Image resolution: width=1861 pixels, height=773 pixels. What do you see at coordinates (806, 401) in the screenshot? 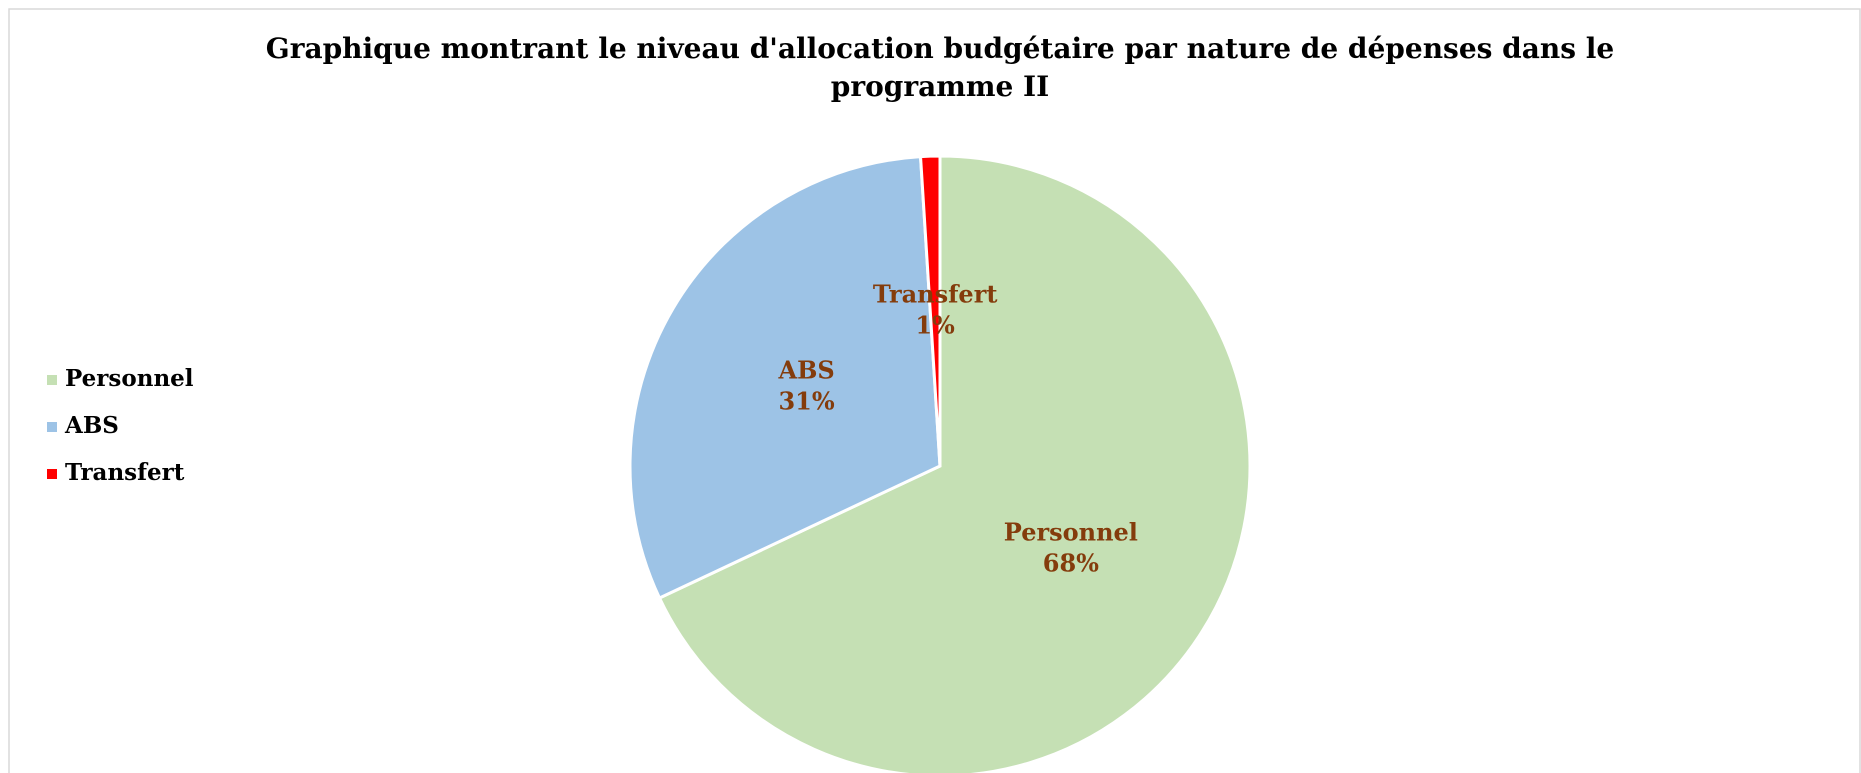
I see `slice-value-label: 31%` at bounding box center [806, 401].